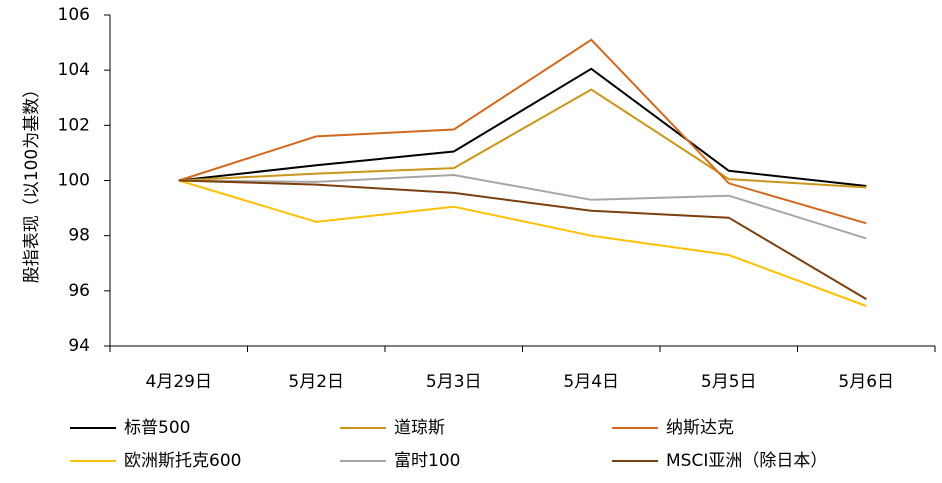  Describe the element at coordinates (746, 461) in the screenshot. I see `legend-label: MSCI亚洲（除日本）` at that location.